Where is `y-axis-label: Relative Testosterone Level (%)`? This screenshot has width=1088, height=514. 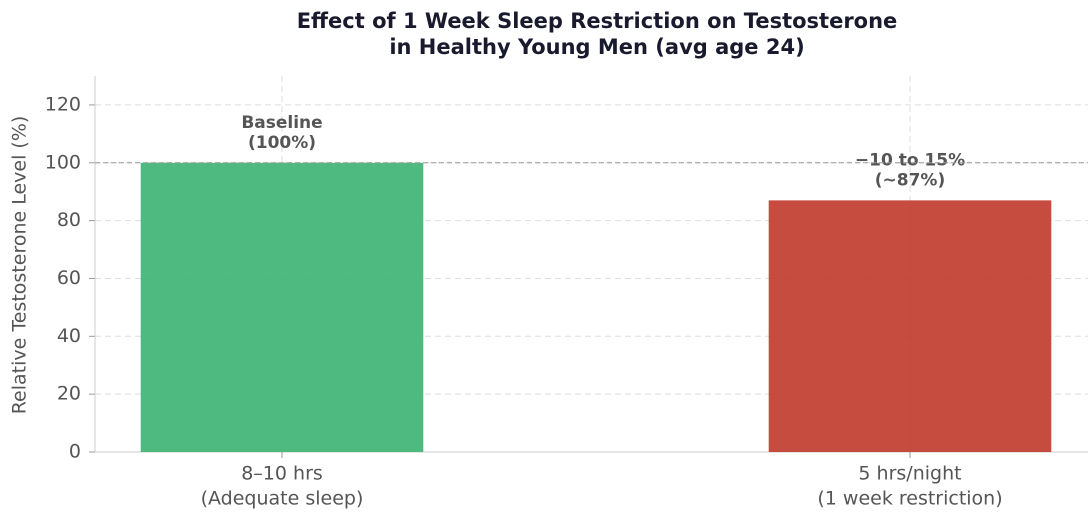
y-axis-label: Relative Testosterone Level (%) is located at coordinates (20, 265).